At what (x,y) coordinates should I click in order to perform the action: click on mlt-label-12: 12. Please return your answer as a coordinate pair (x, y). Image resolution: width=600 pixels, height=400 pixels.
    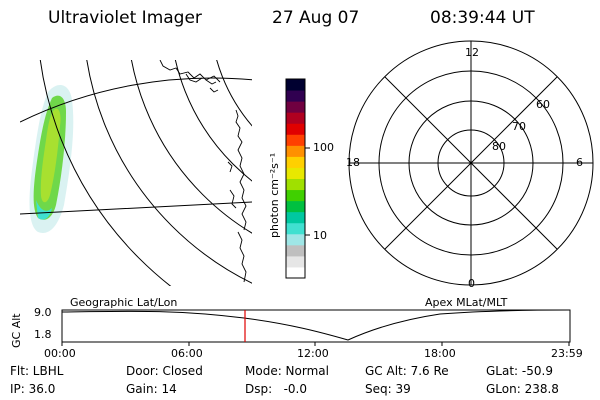
    Looking at the image, I should click on (472, 52).